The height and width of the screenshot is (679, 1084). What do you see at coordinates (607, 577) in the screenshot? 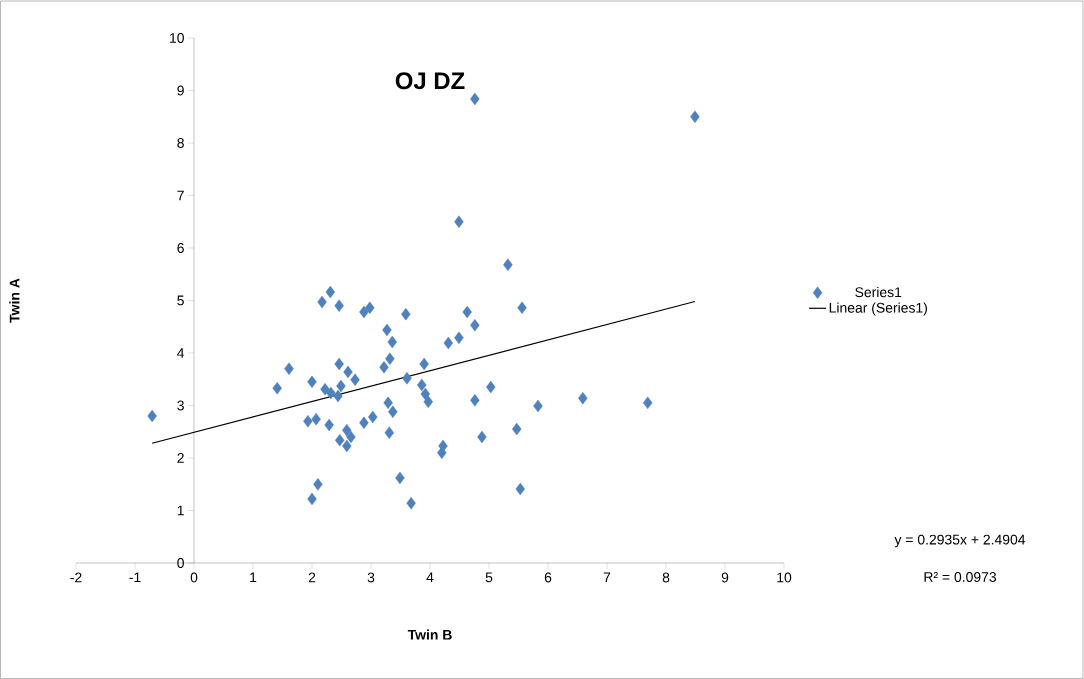
I see `x-tick-label: 7` at bounding box center [607, 577].